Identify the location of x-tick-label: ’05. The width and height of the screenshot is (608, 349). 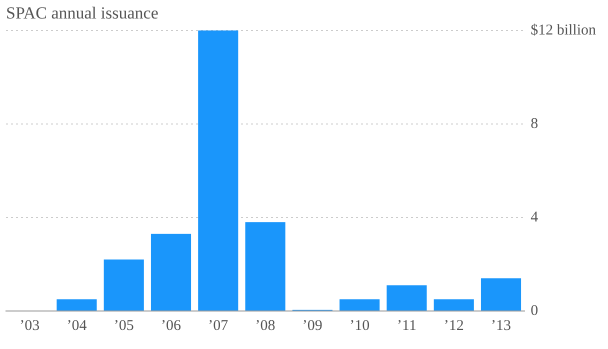
(124, 326).